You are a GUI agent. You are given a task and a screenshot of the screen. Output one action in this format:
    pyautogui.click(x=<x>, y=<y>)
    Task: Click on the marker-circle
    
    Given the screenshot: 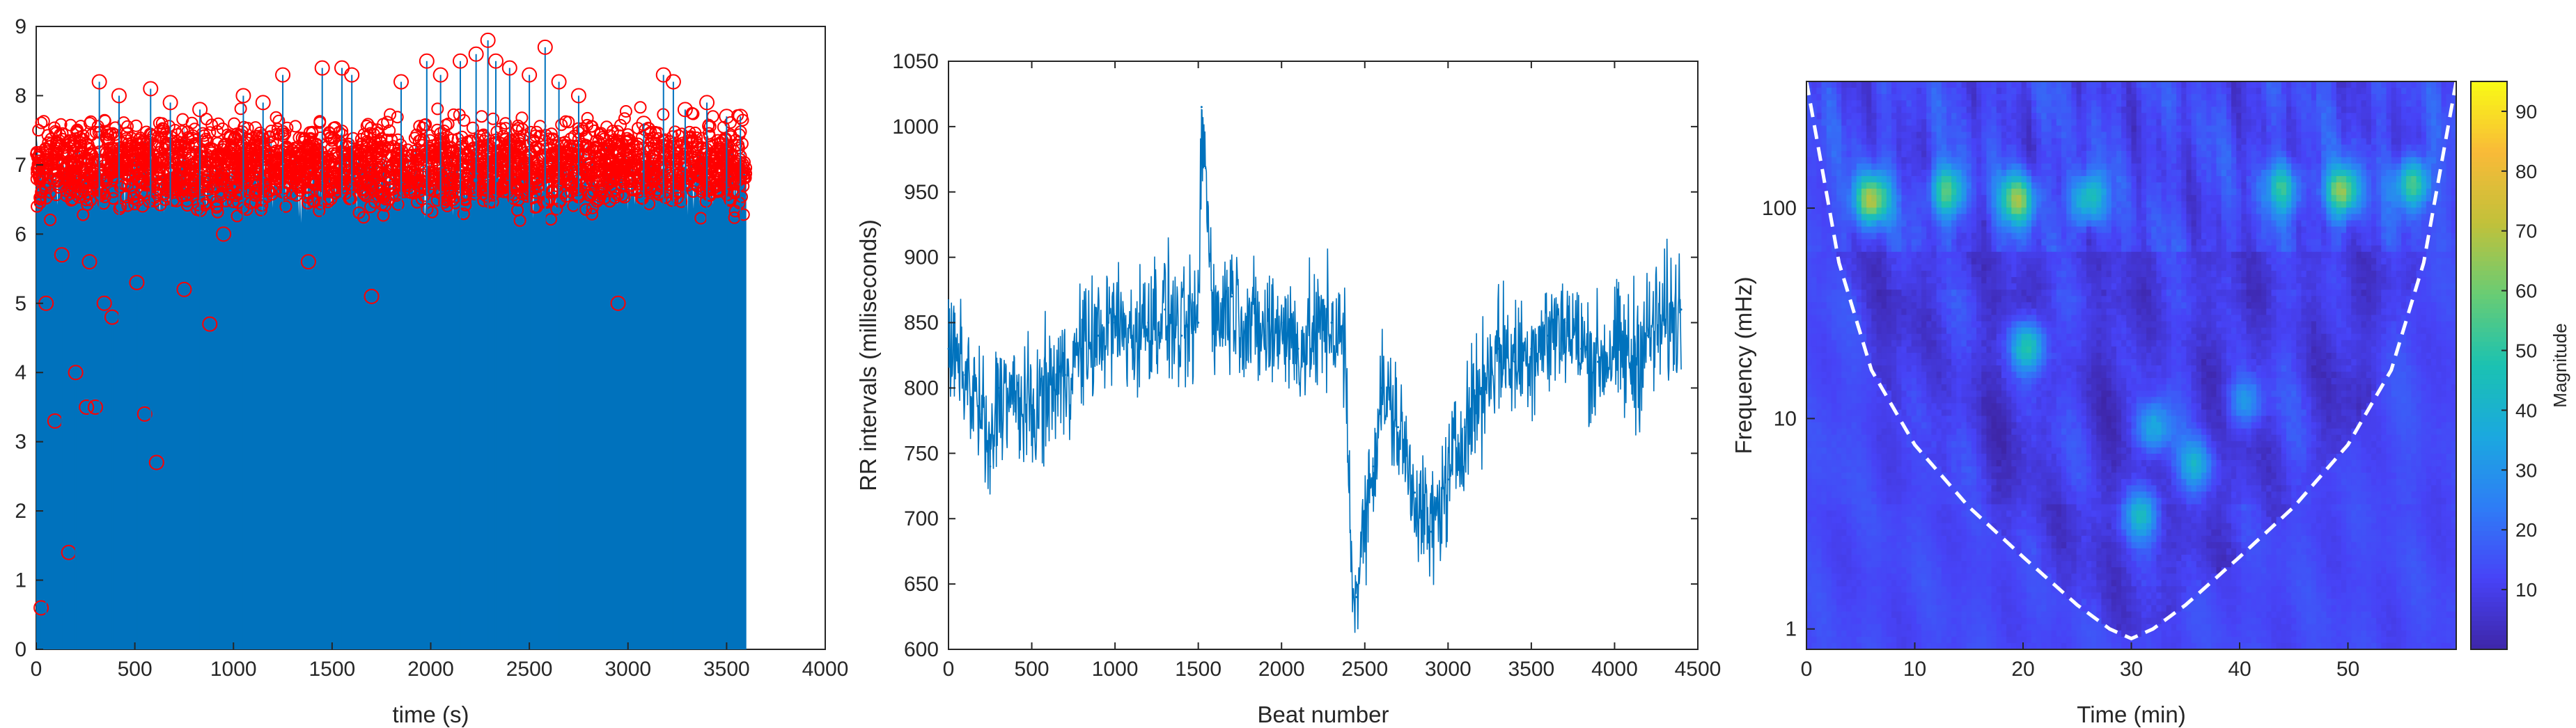 What is the action you would take?
    pyautogui.click(x=240, y=109)
    